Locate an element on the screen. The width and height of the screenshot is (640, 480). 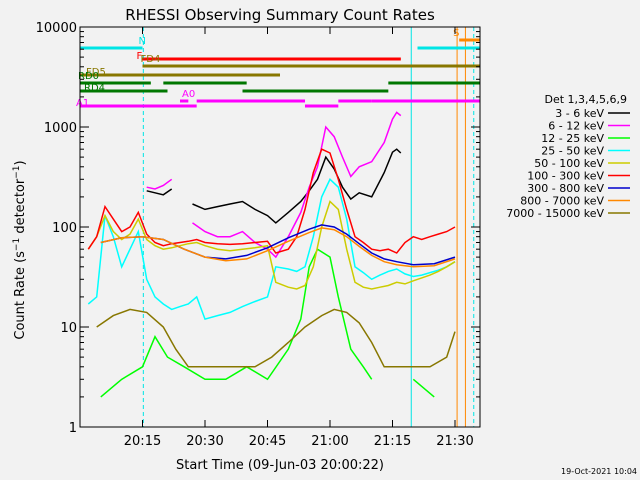
state-bar-a0: A0 is located at coordinates (330, 96).